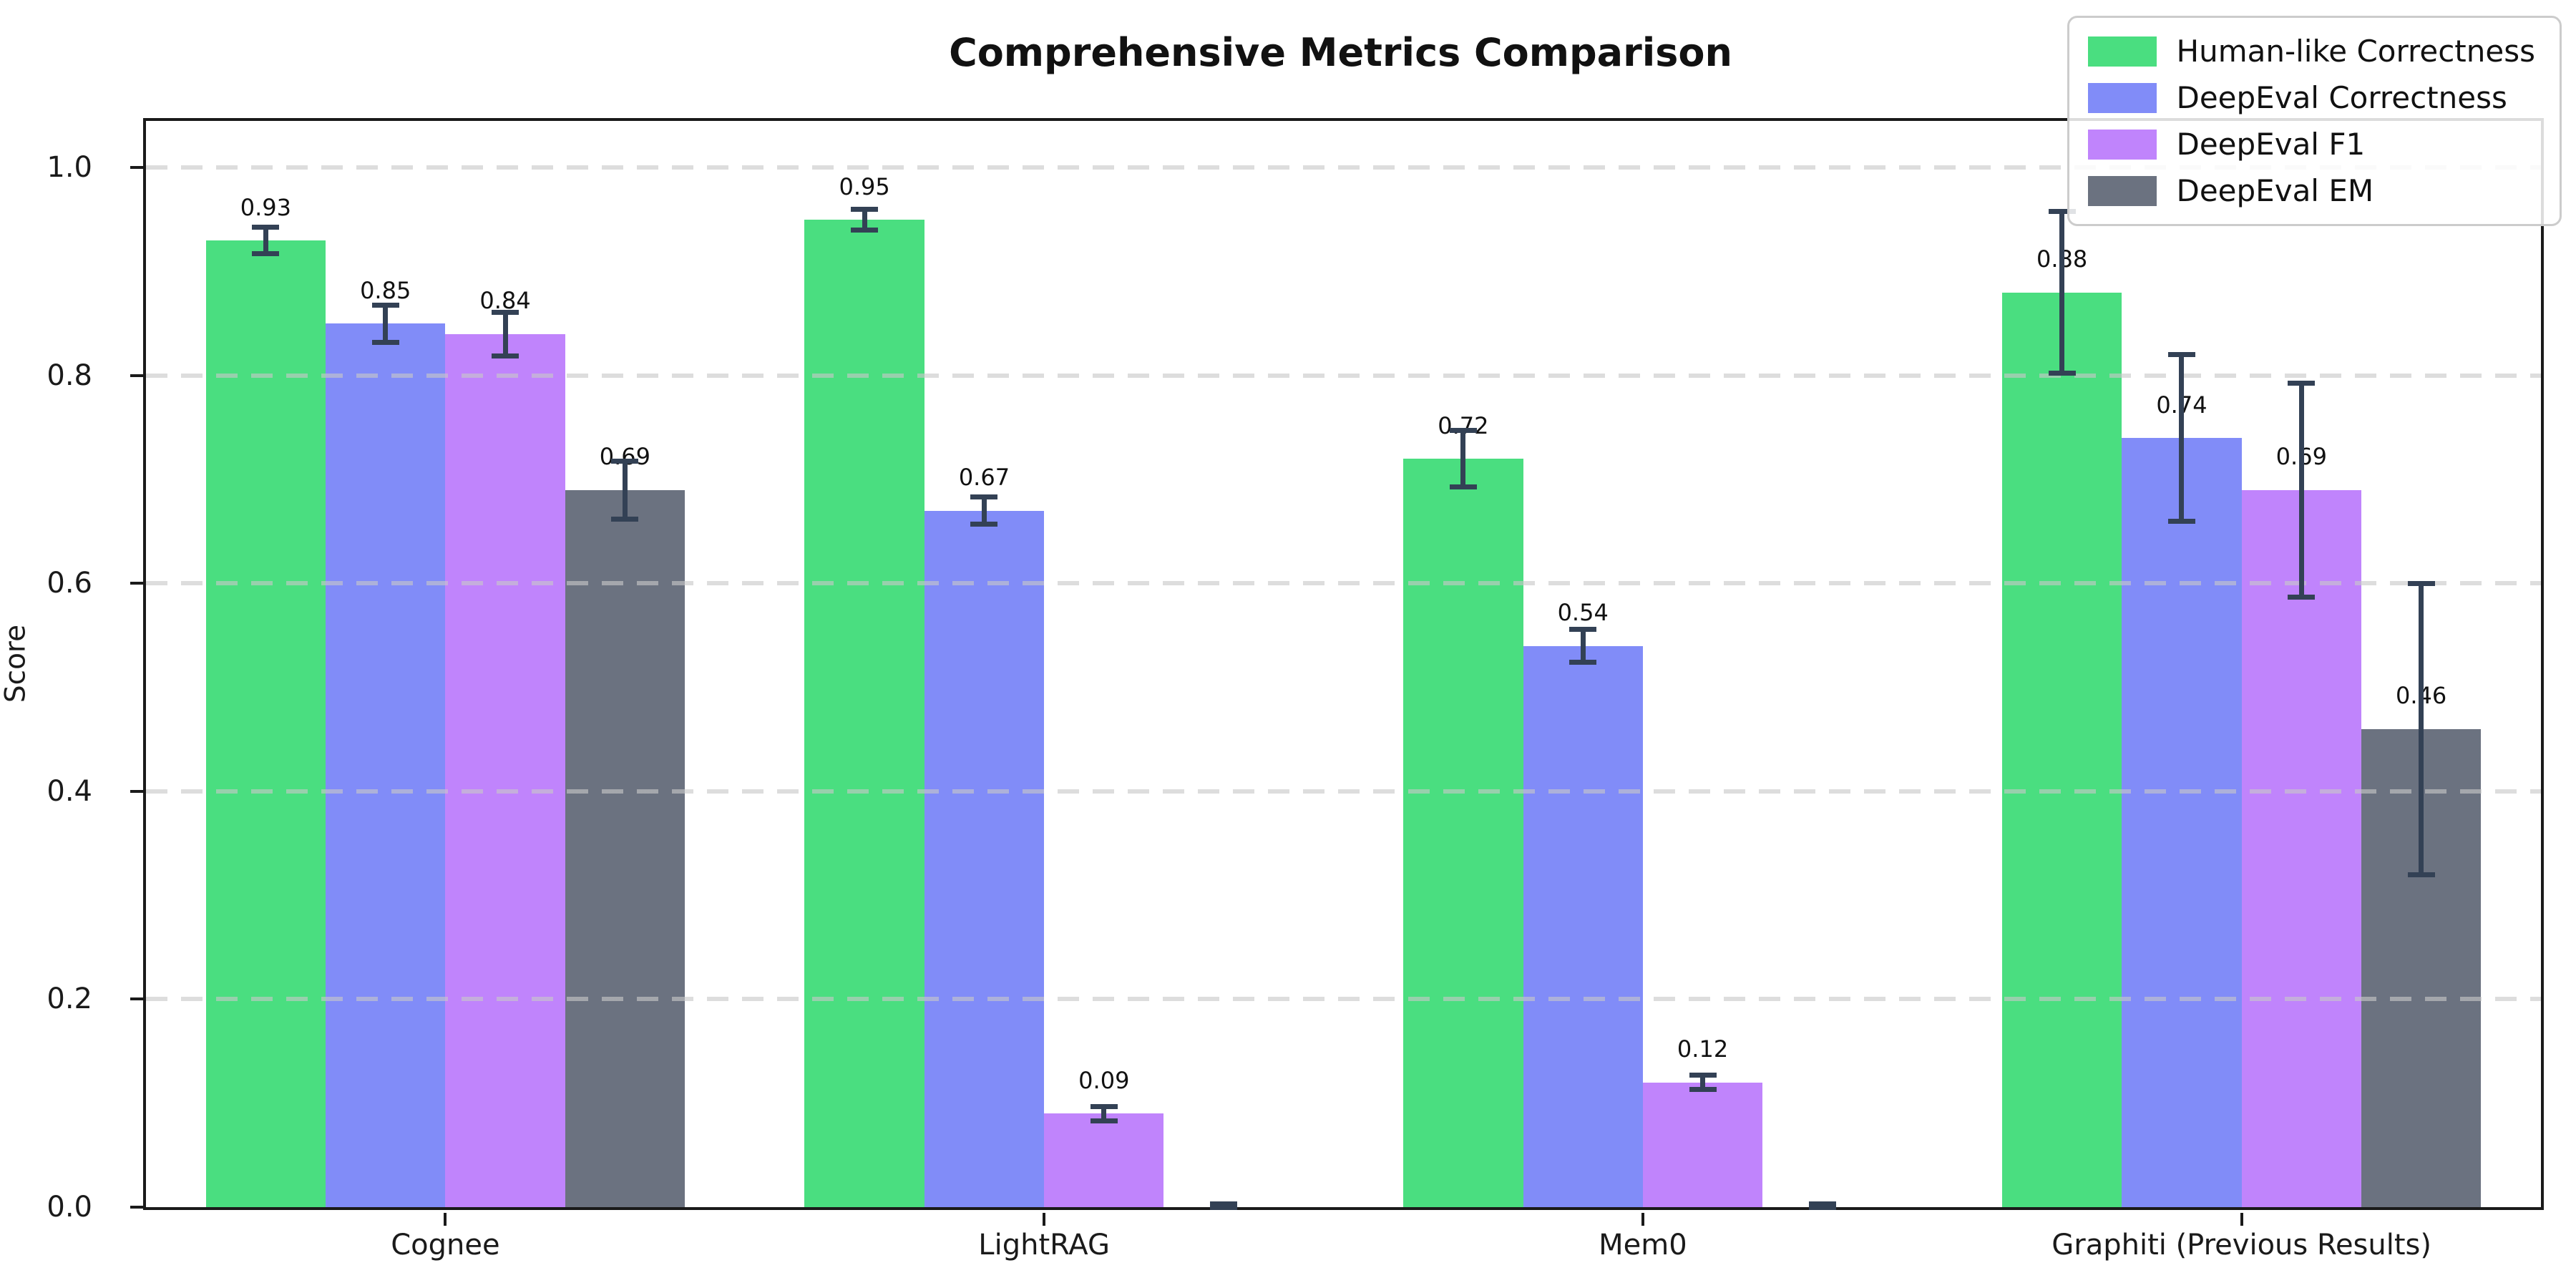 The width and height of the screenshot is (2576, 1288). Describe the element at coordinates (1643, 1245) in the screenshot. I see `x-tick-label: Mem0` at that location.